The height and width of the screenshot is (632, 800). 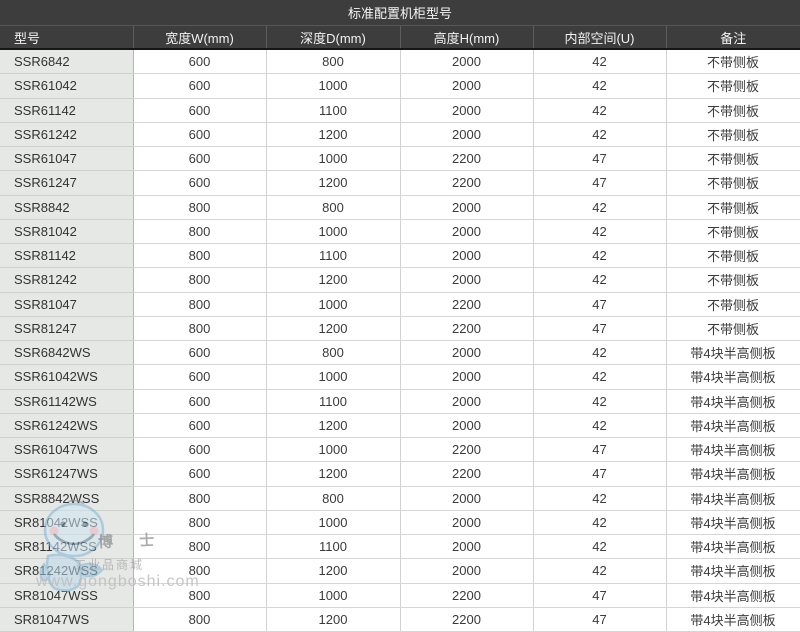 I want to click on table-row: SSR61042 600 1000 2000 42 不带侧板, so click(x=400, y=86).